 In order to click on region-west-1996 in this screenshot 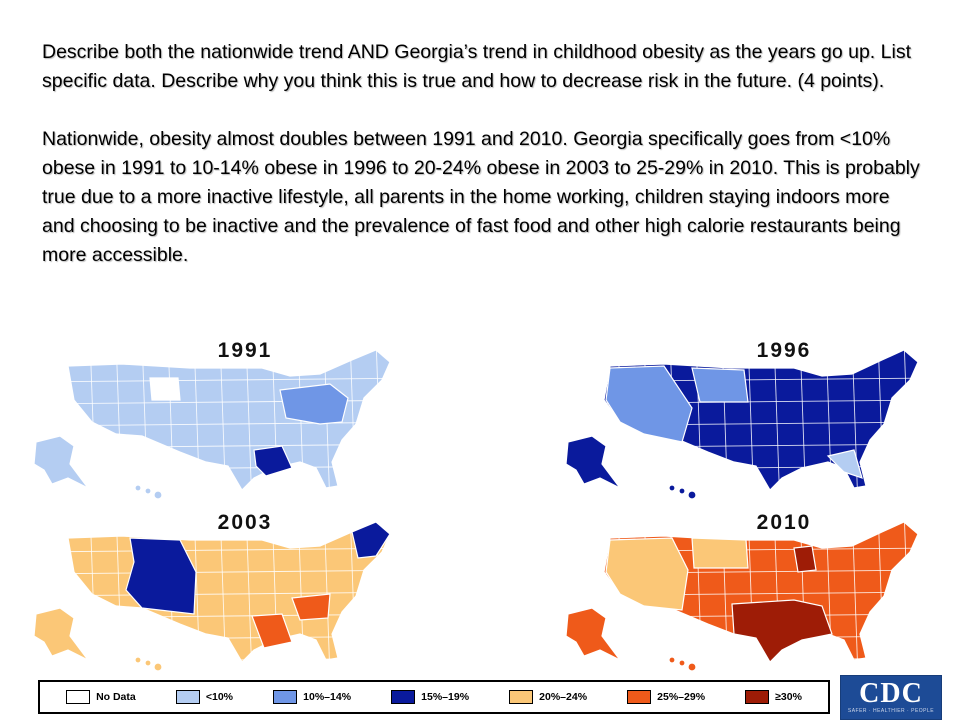, I will do `click(649, 404)`.